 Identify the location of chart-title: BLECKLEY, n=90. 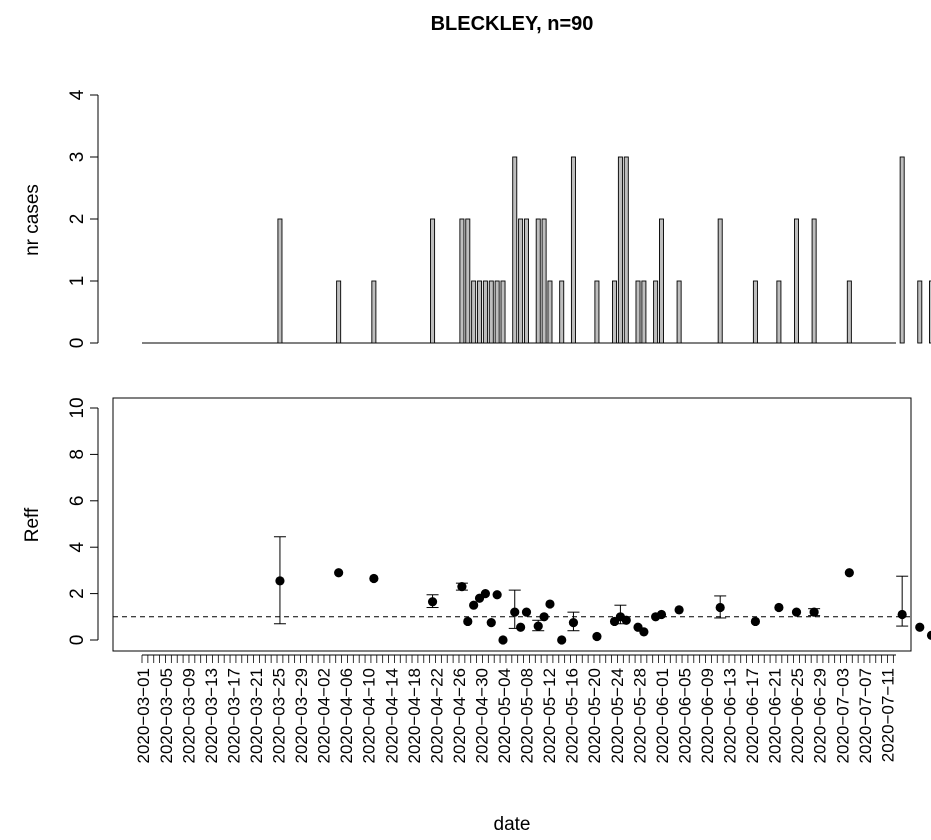
(512, 24).